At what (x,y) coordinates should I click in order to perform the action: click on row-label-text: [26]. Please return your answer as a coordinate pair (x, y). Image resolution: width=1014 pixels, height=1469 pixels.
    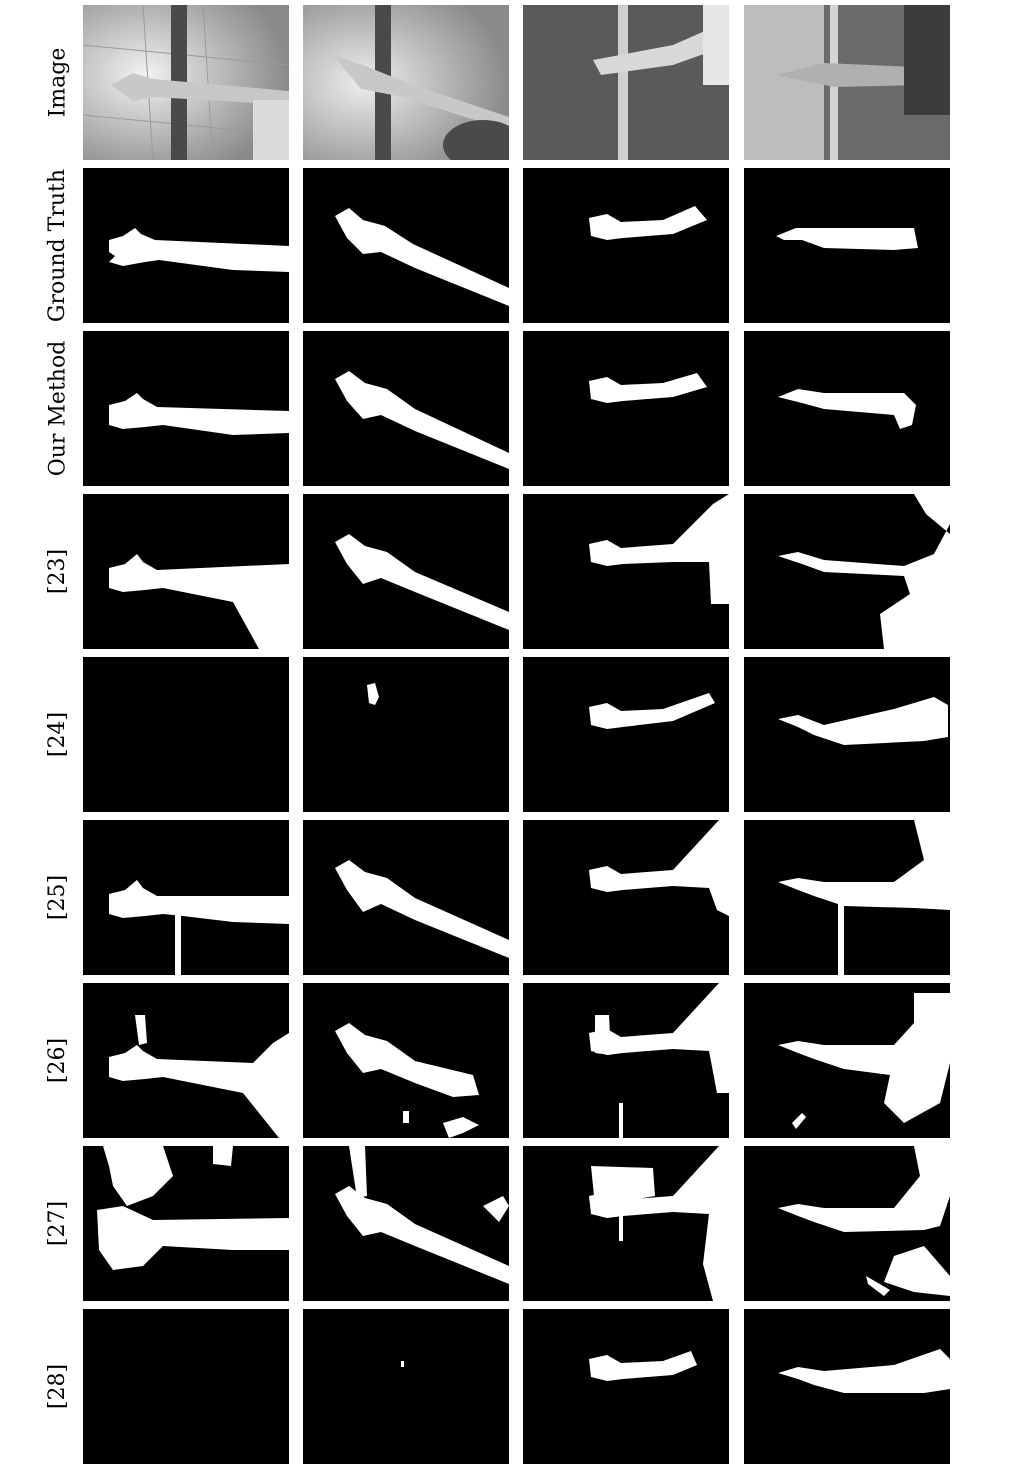
    Looking at the image, I should click on (58, 1060).